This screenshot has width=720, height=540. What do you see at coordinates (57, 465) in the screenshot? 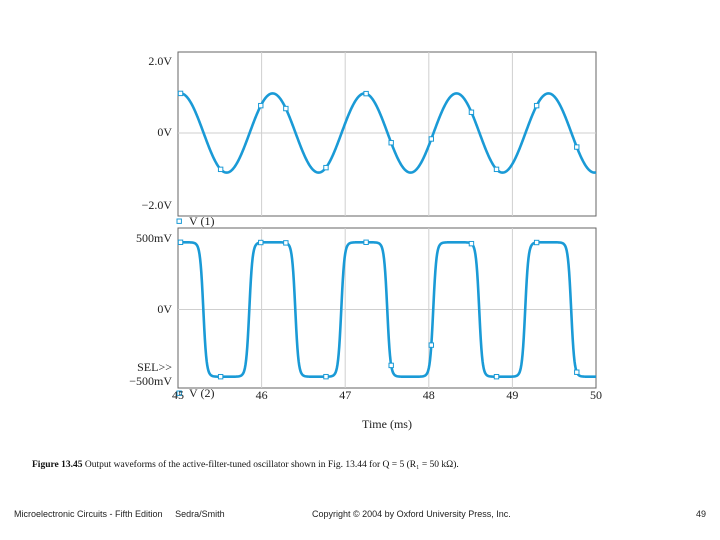
I see `figure-caption-label: Figure 13.45` at bounding box center [57, 465].